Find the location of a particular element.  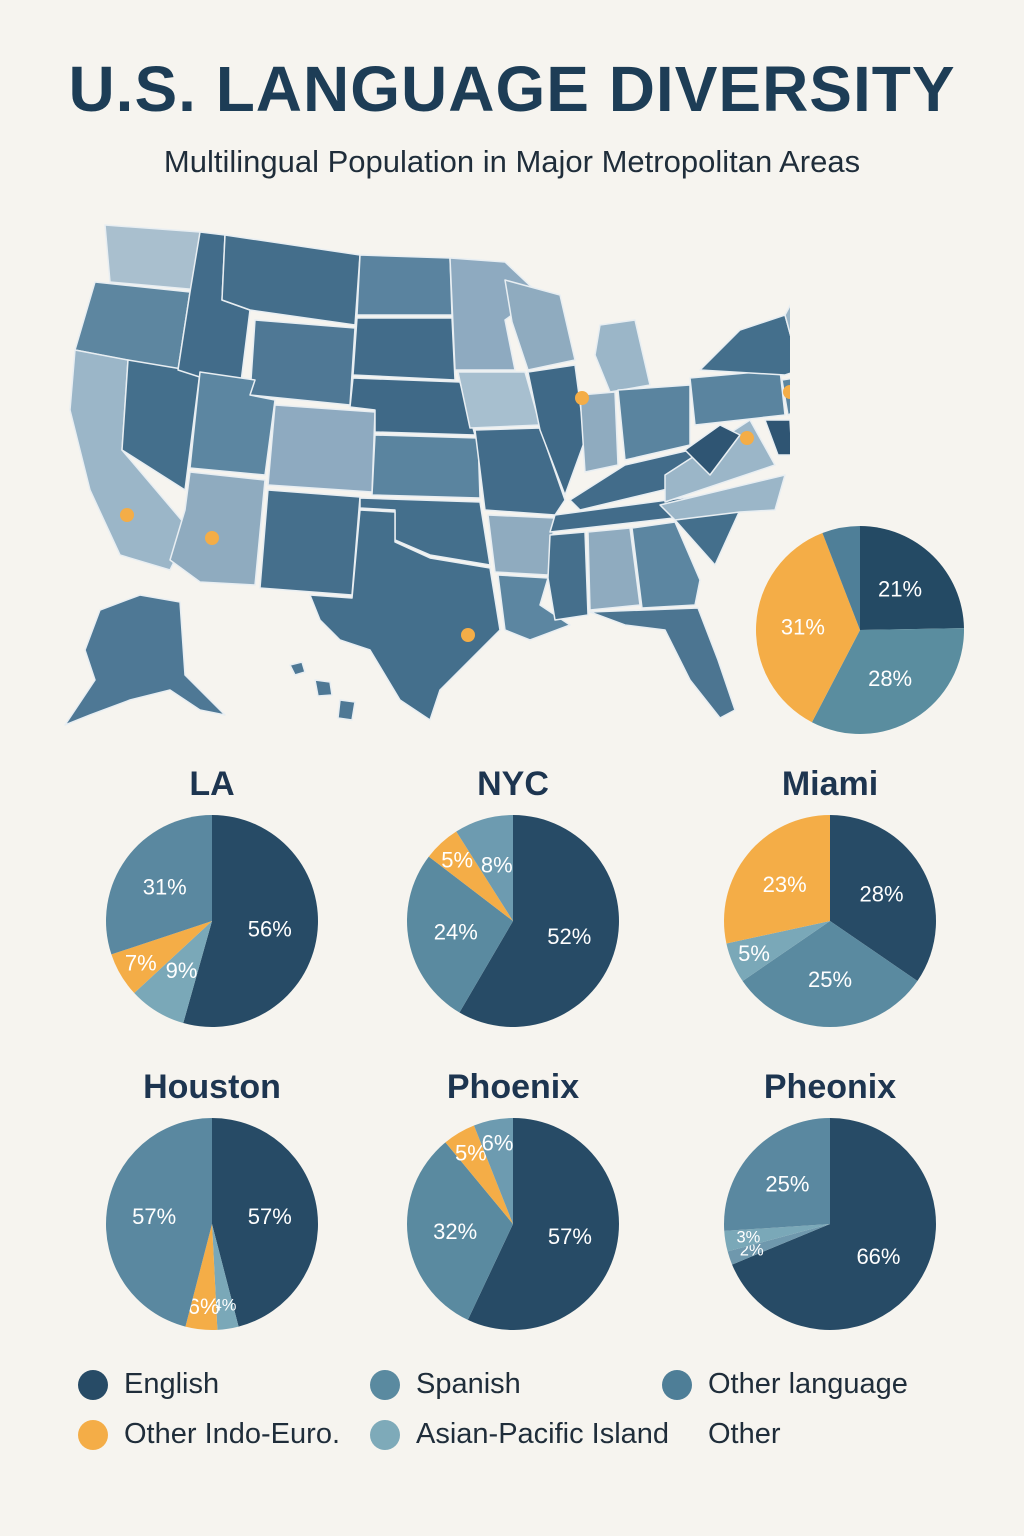

city-chart-phoenix: Phoenix 57% 32% 5% 6% is located at coordinates (513, 1202).